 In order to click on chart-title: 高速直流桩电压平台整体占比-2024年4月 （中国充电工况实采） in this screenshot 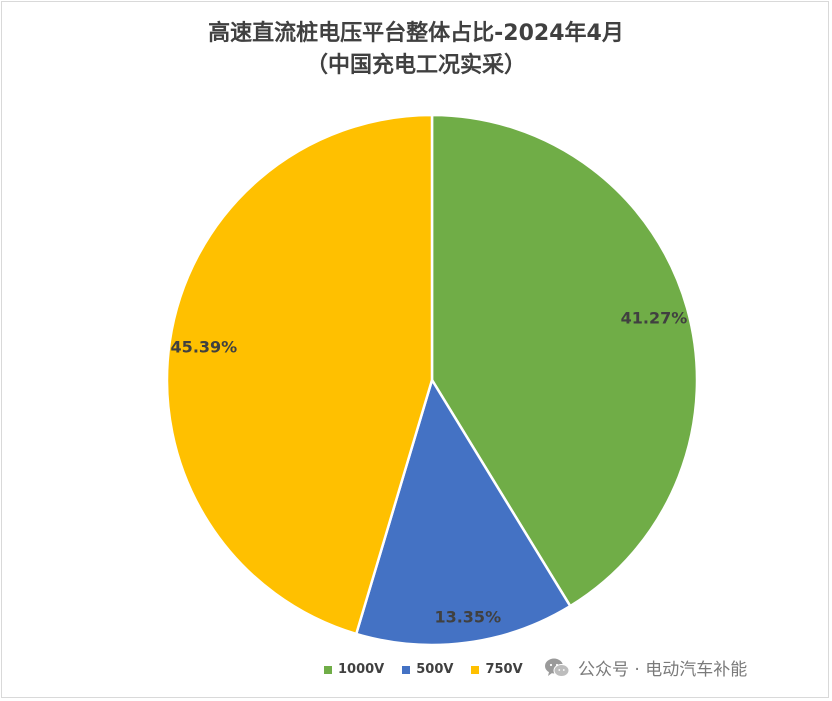, I will do `click(416, 50)`.